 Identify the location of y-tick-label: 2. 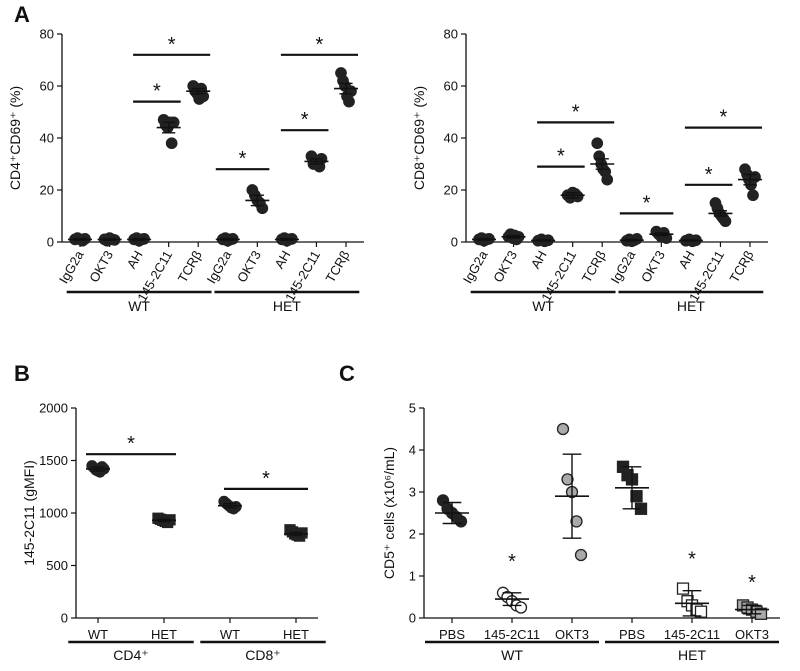
(412, 534).